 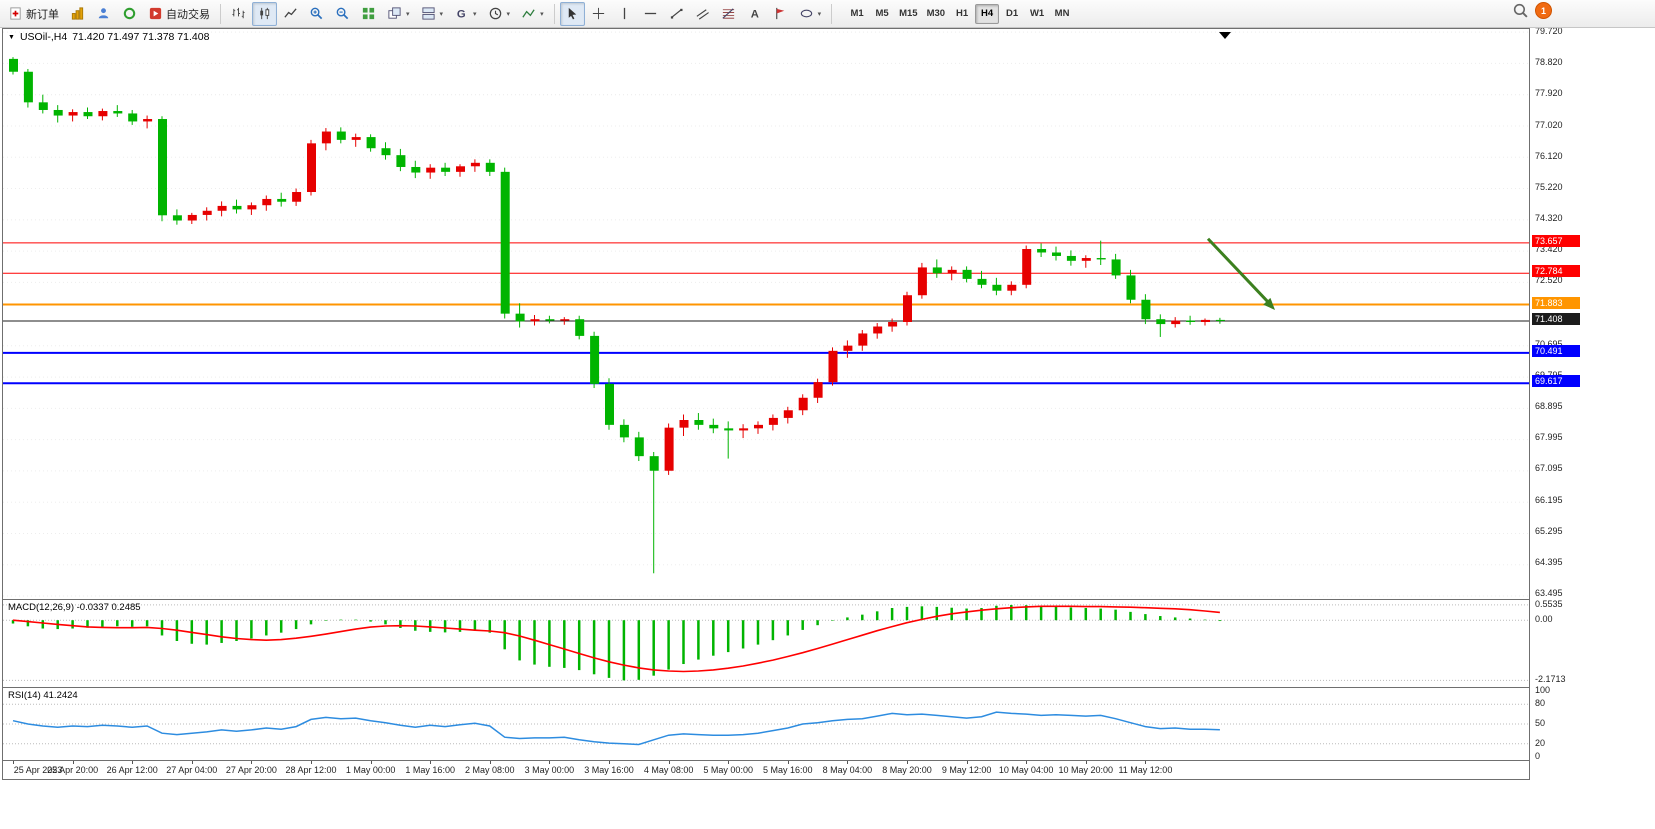 I want to click on vertical-line-tool-button, so click(x=624, y=14).